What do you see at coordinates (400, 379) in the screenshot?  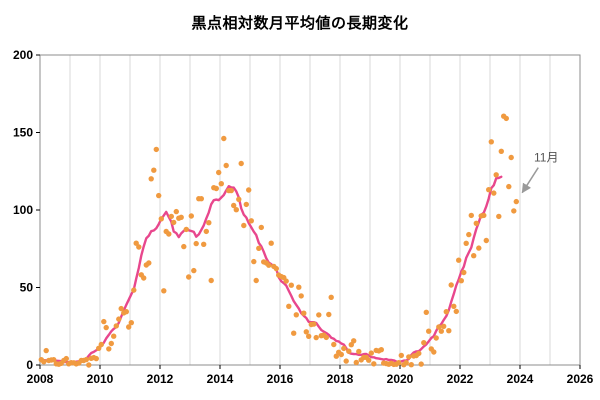 I see `x-tick-label: 2020` at bounding box center [400, 379].